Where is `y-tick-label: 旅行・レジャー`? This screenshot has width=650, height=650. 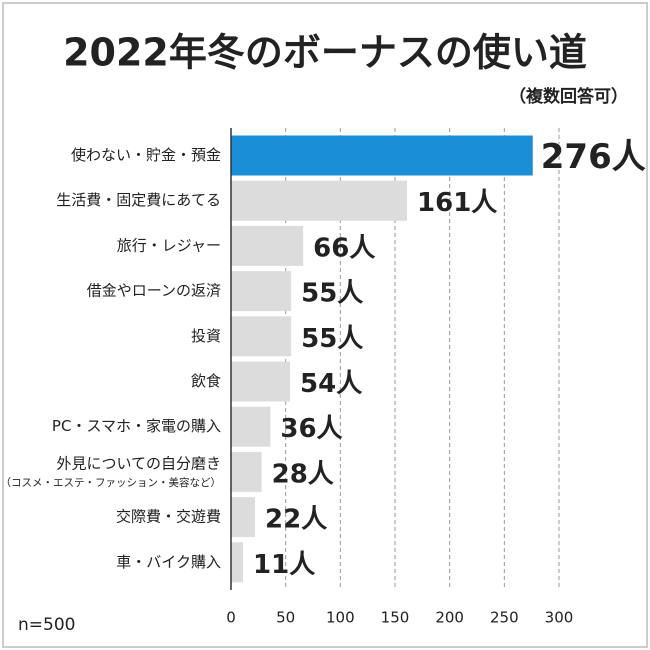
y-tick-label: 旅行・レジャー is located at coordinates (169, 245).